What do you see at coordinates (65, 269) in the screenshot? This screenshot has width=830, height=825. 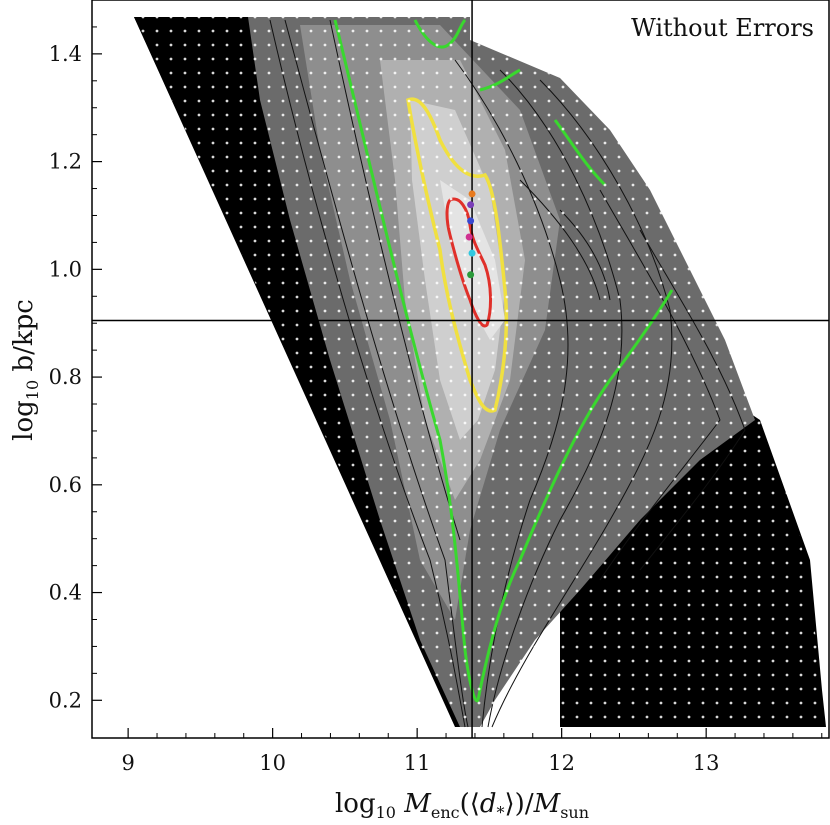 I see `y-tick-label: 1.0` at bounding box center [65, 269].